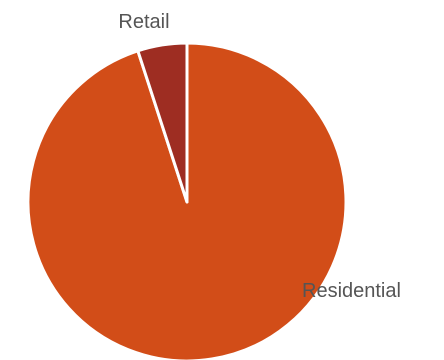 The width and height of the screenshot is (444, 360). Describe the element at coordinates (143, 22) in the screenshot. I see `slice-label-retail: Retail` at that location.